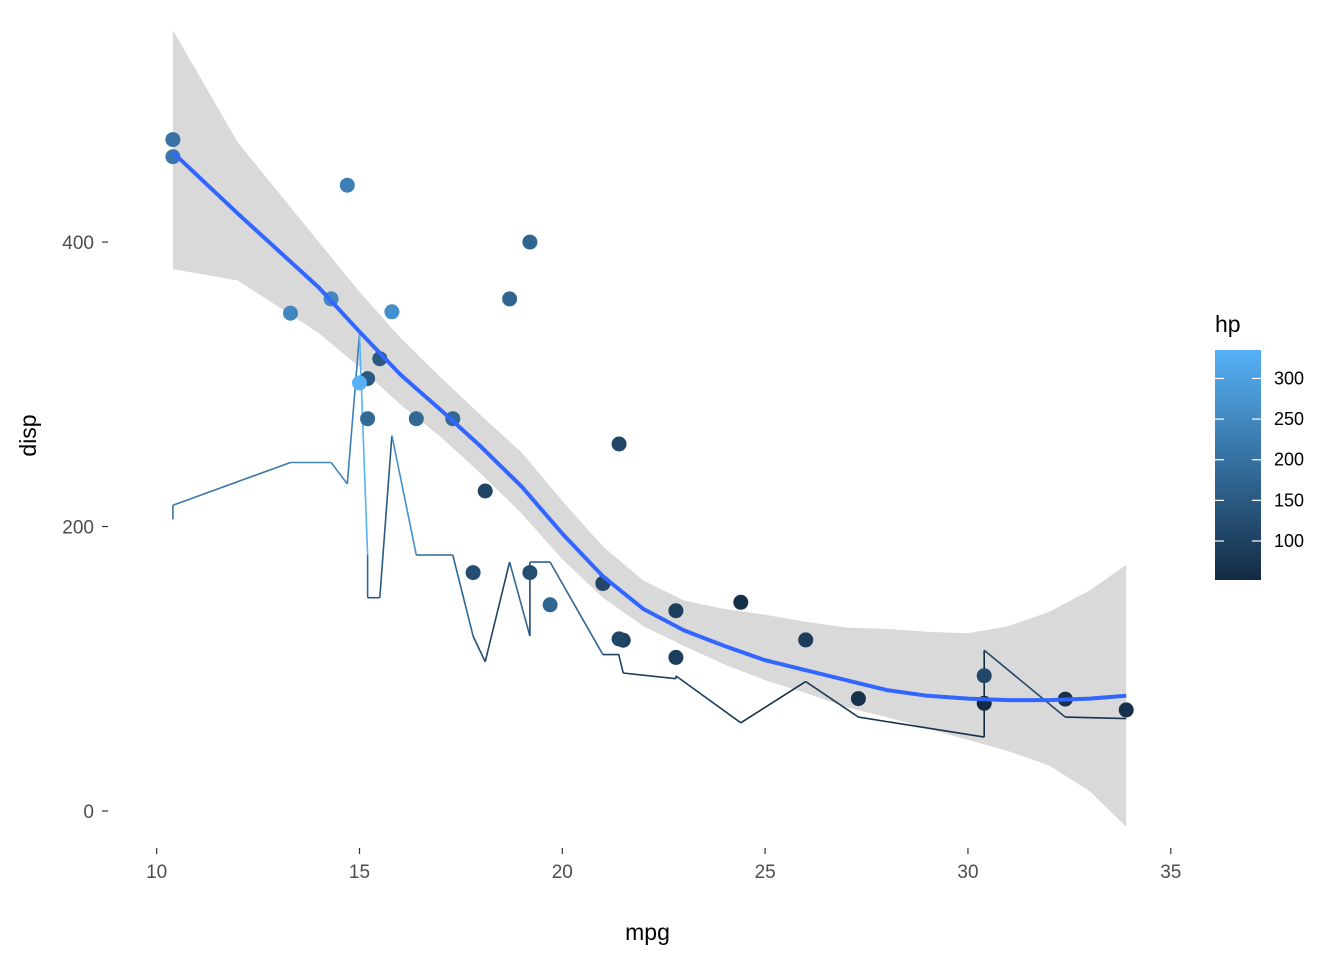 The width and height of the screenshot is (1344, 965). What do you see at coordinates (647, 932) in the screenshot?
I see `x-axis-title: mpg` at bounding box center [647, 932].